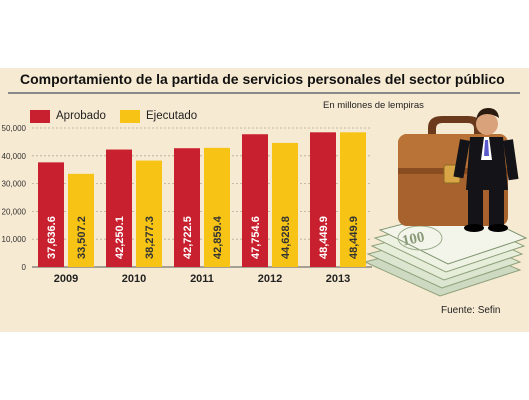 The width and height of the screenshot is (529, 400). I want to click on data-label-aprobado-2011: 42,722.5, so click(188, 237).